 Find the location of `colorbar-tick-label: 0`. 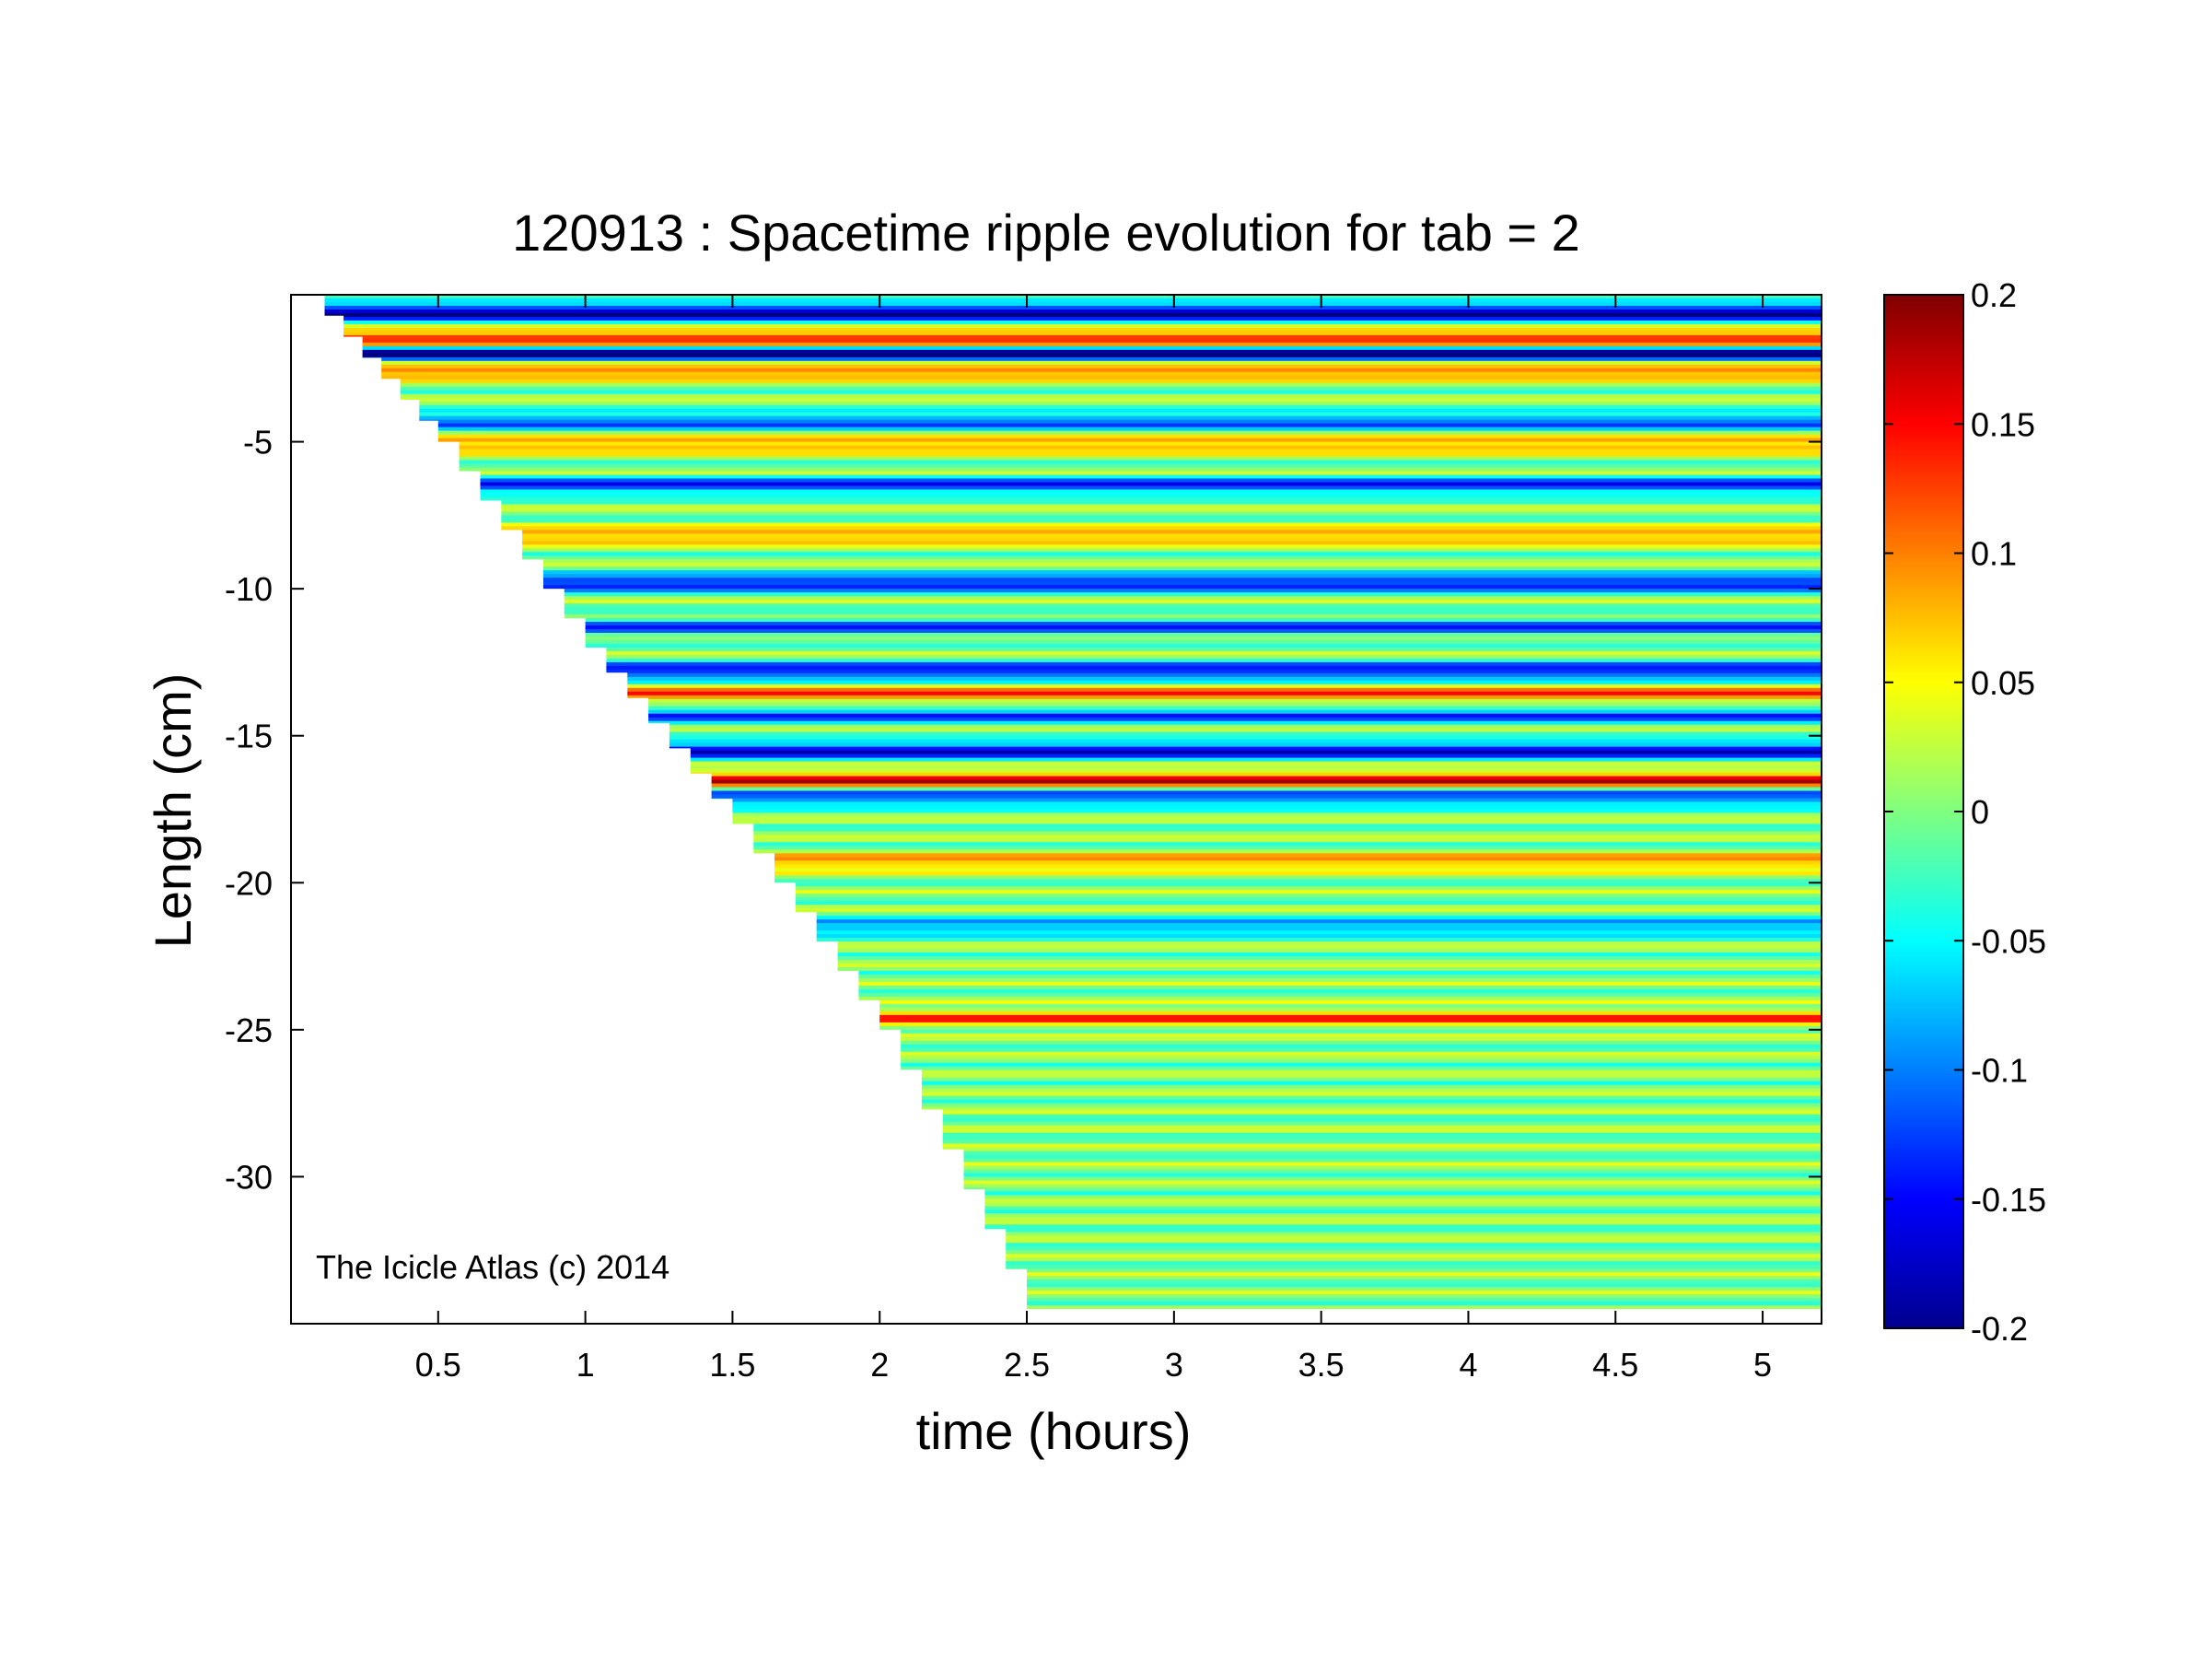

colorbar-tick-label: 0 is located at coordinates (1980, 812).